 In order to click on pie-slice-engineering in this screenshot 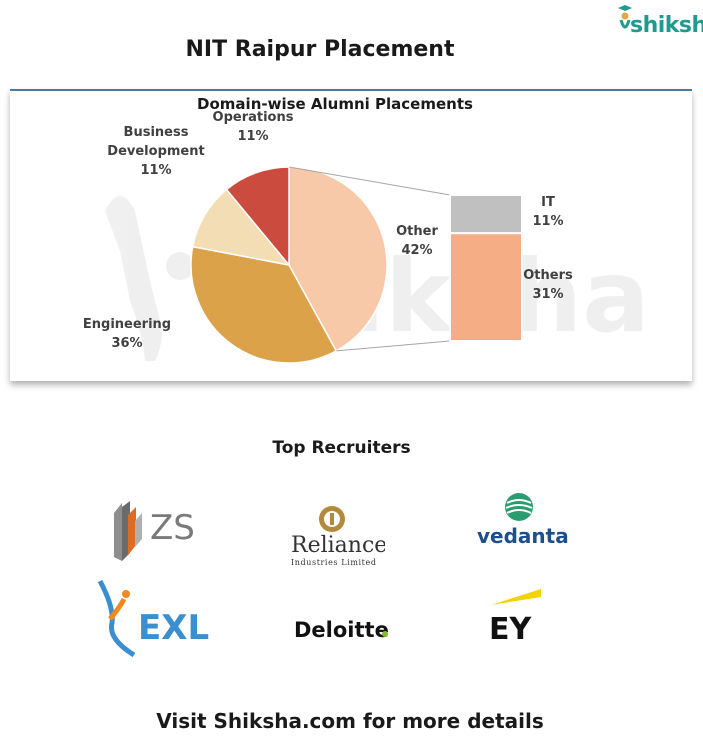, I will do `click(264, 304)`.